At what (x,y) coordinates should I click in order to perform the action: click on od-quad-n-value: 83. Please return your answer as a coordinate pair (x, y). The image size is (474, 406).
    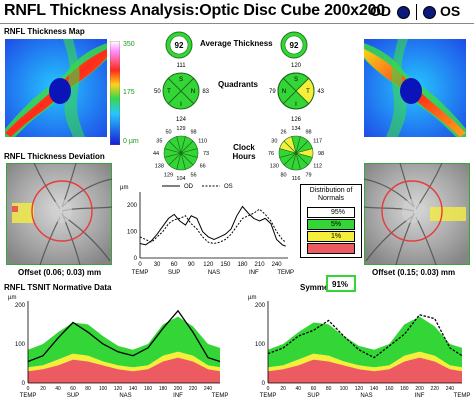
    Looking at the image, I should click on (205, 92).